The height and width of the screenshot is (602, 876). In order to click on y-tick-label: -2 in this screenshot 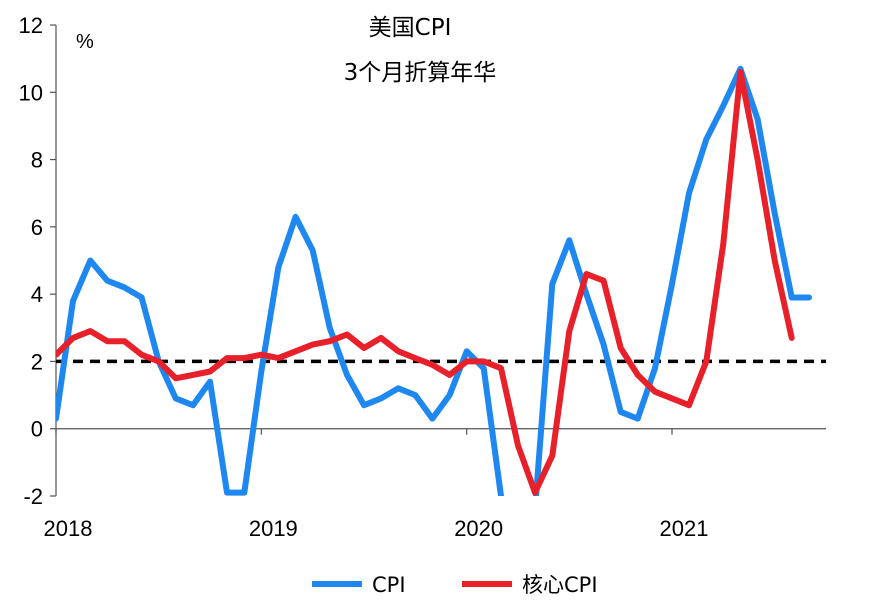, I will do `click(33, 496)`.